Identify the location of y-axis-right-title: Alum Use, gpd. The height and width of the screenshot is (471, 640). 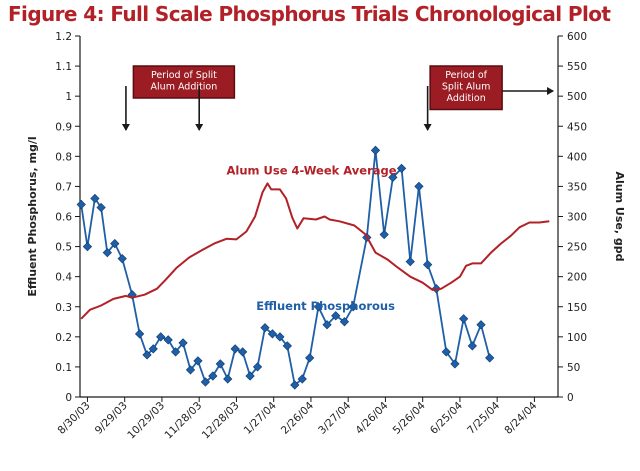
(619, 217).